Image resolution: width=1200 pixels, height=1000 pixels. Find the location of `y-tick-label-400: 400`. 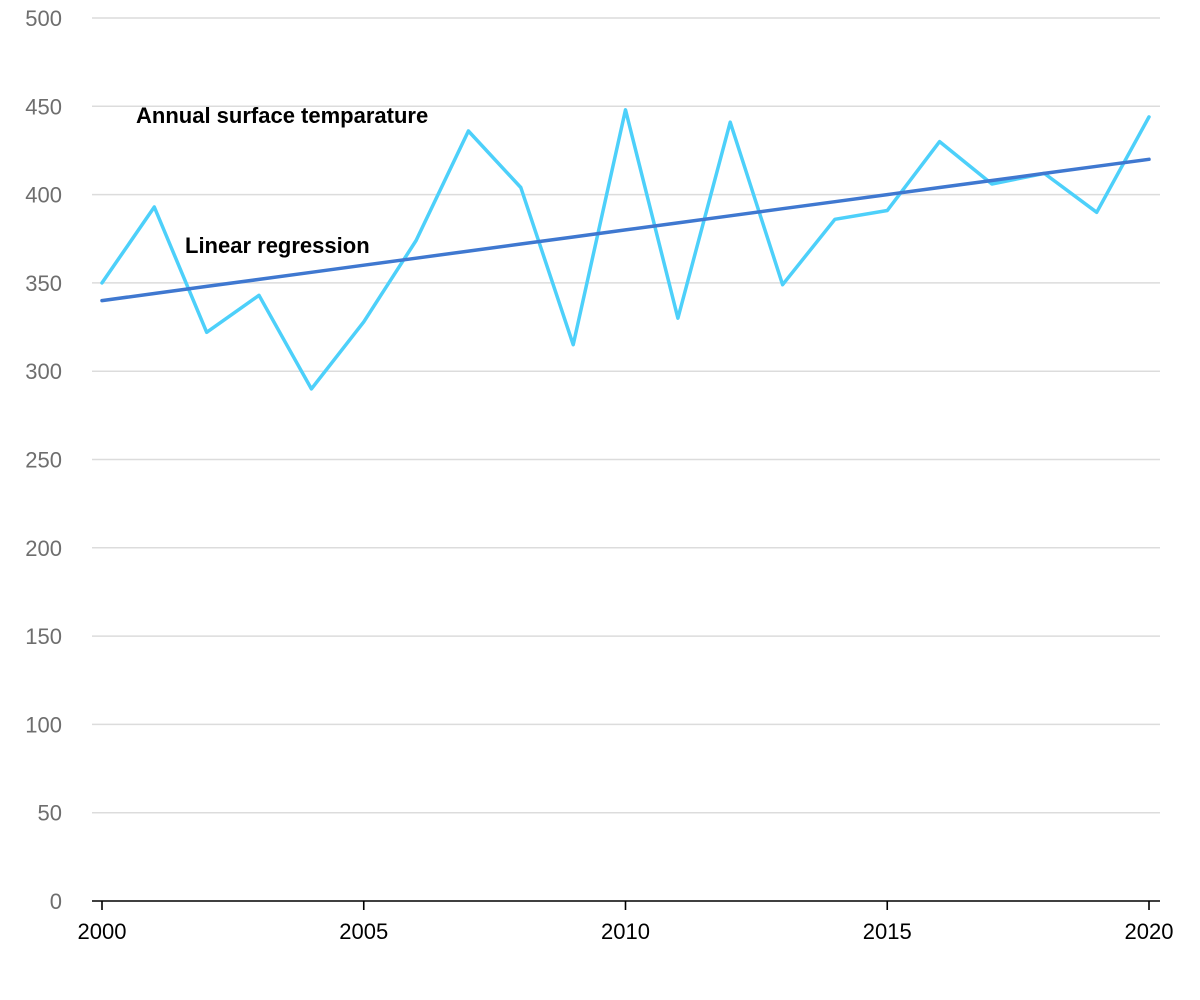

y-tick-label-400: 400 is located at coordinates (43, 195).